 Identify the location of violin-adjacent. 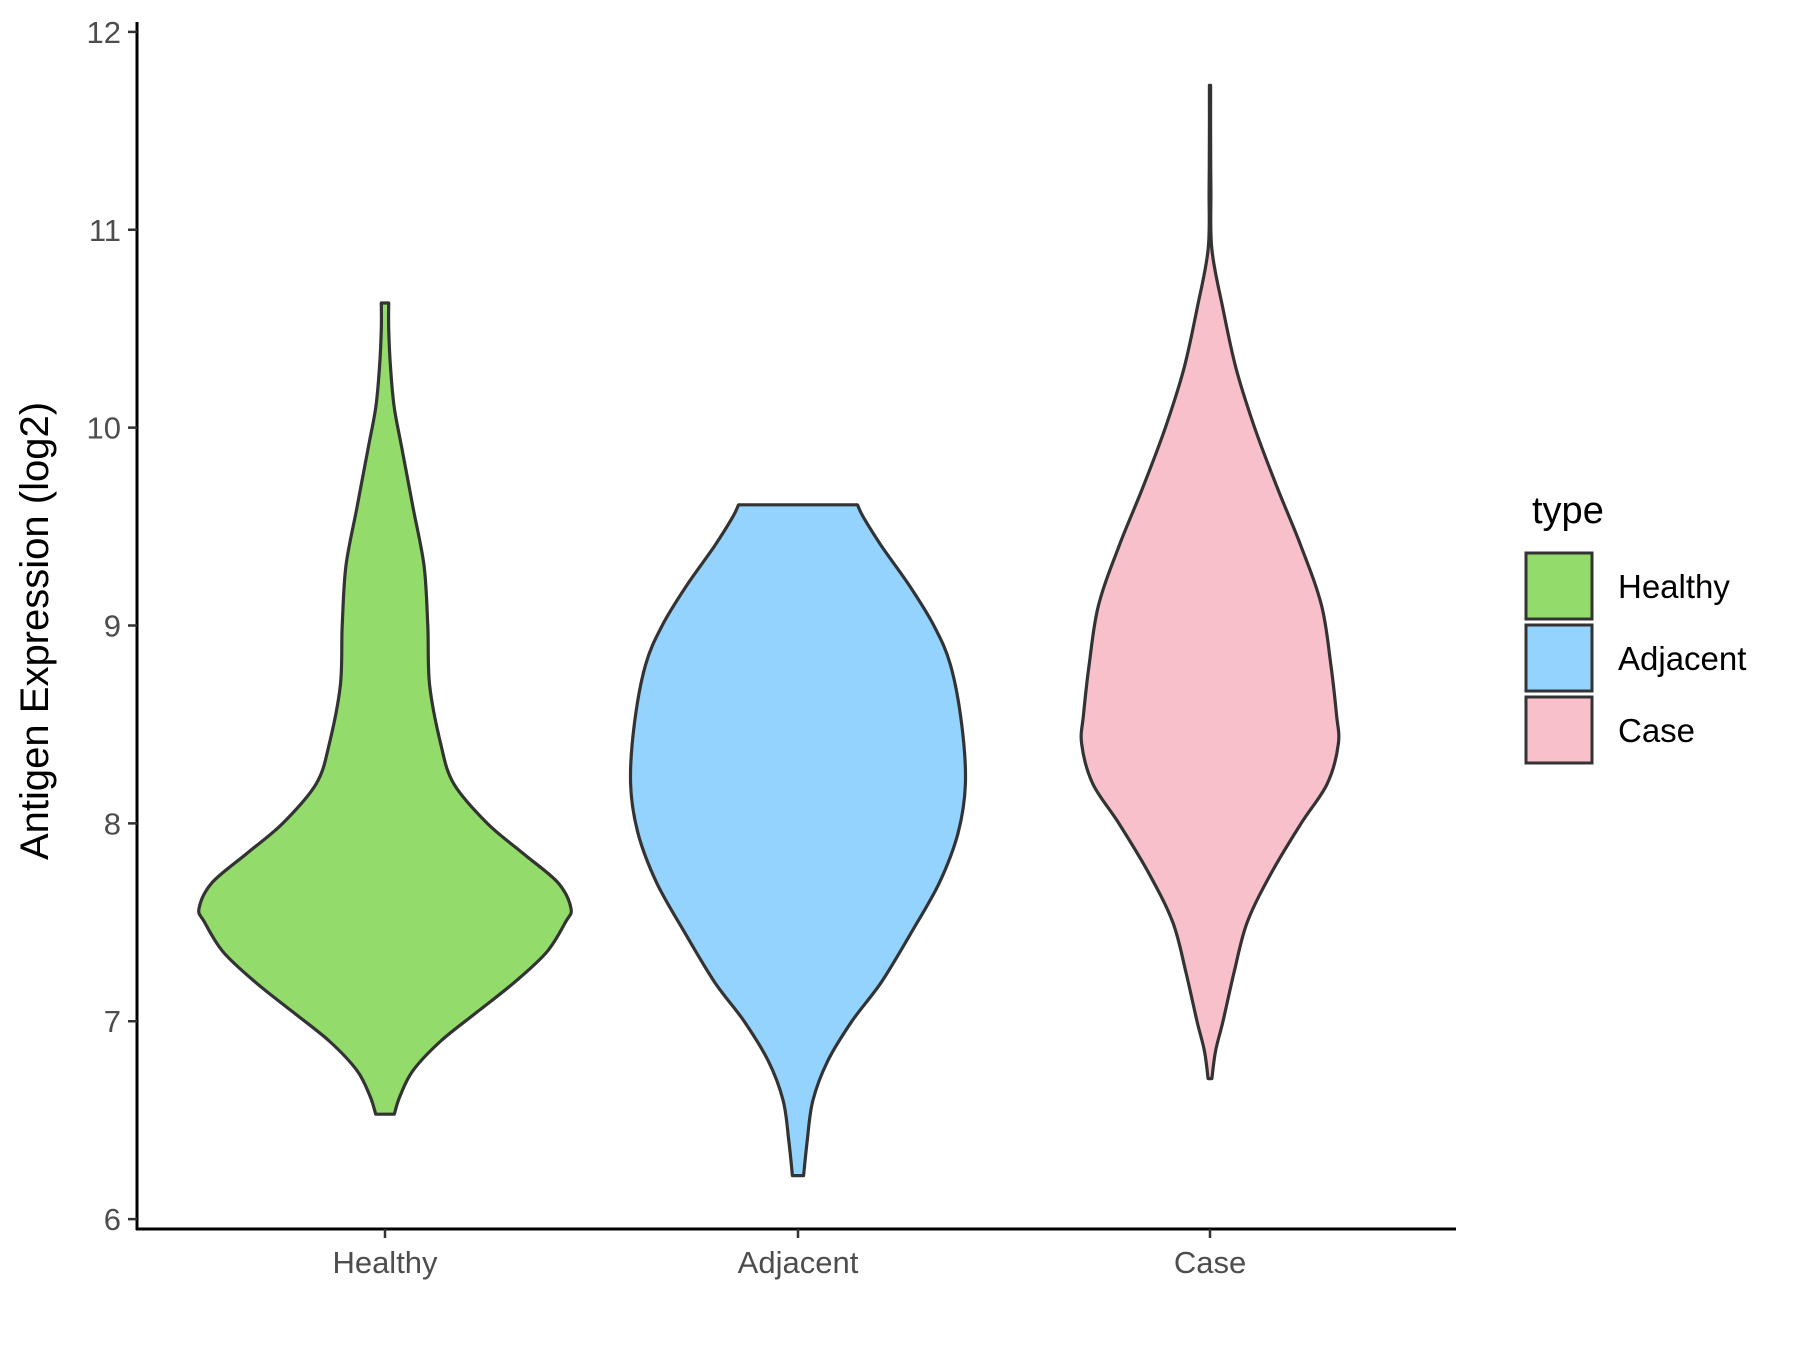
(798, 840).